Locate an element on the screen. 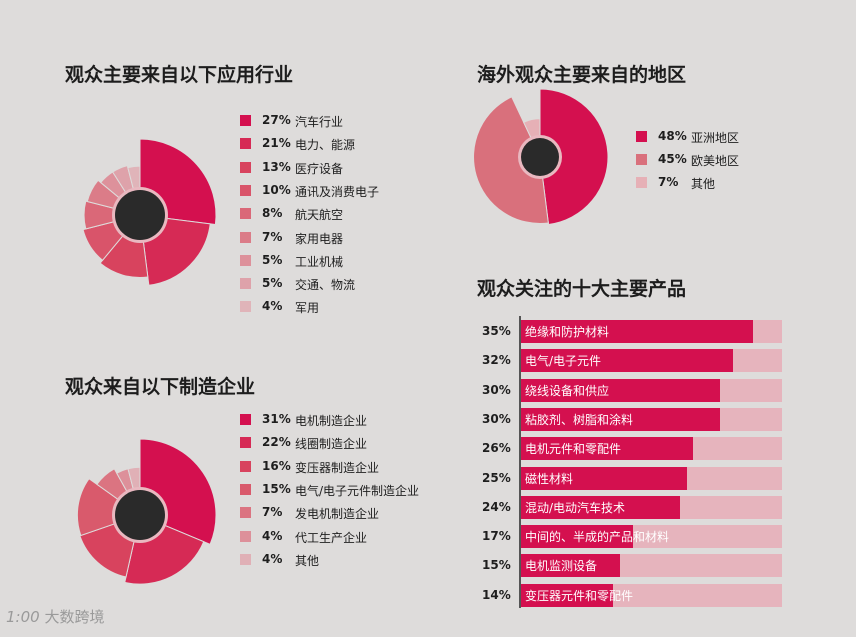  manufacturers-legend-label: 线圈制造企业 is located at coordinates (331, 444).